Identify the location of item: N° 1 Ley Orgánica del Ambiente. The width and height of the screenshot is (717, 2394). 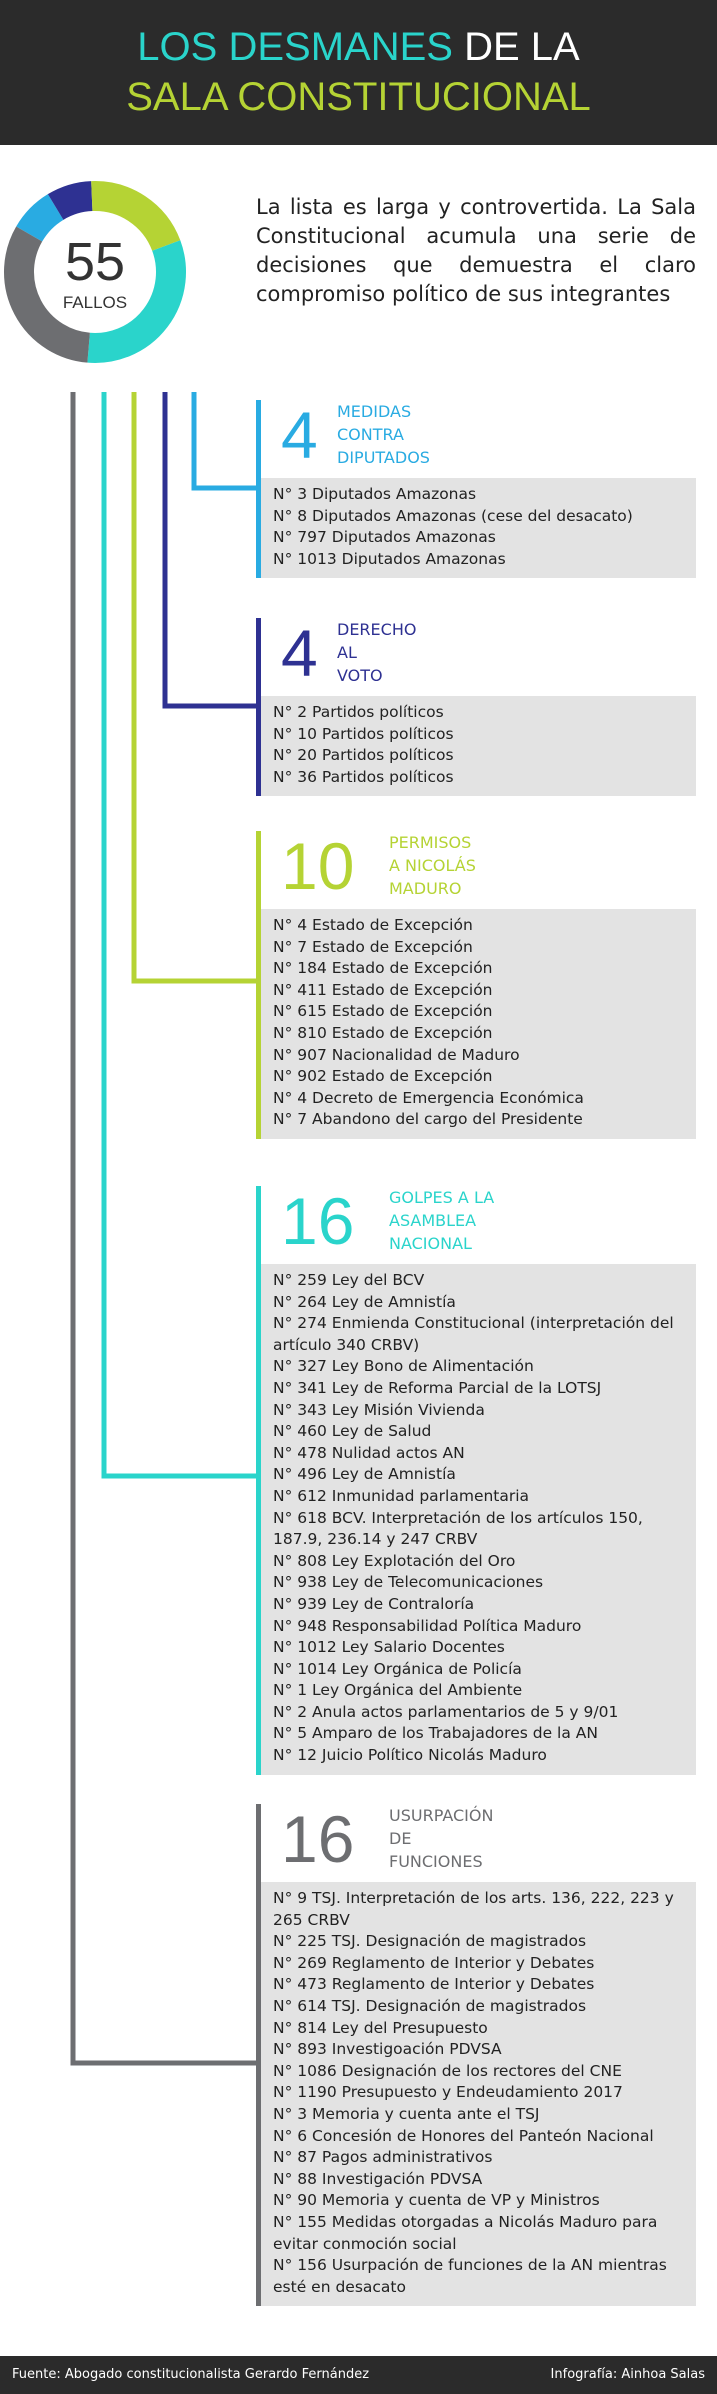
(398, 1690).